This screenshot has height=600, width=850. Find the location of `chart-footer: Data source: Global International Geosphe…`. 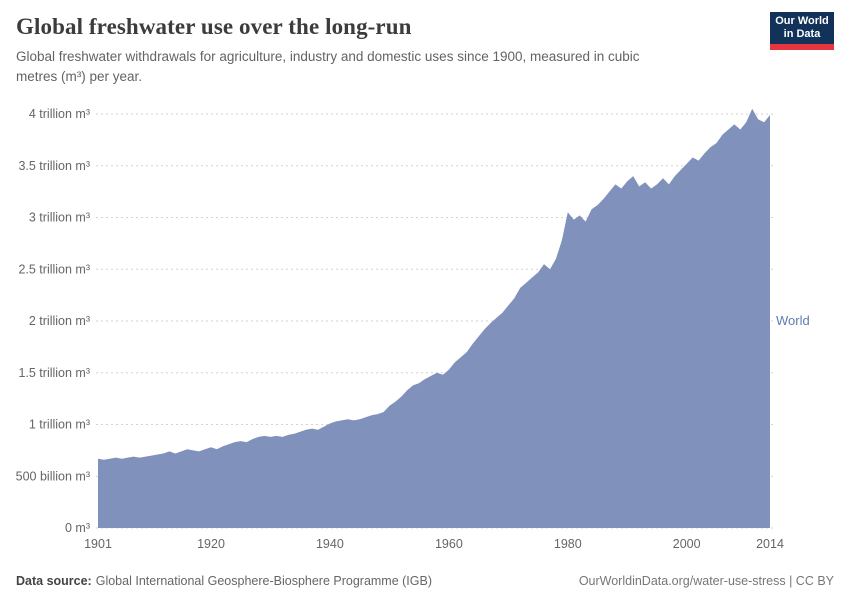

chart-footer: Data source: Global International Geosphe… is located at coordinates (425, 581).